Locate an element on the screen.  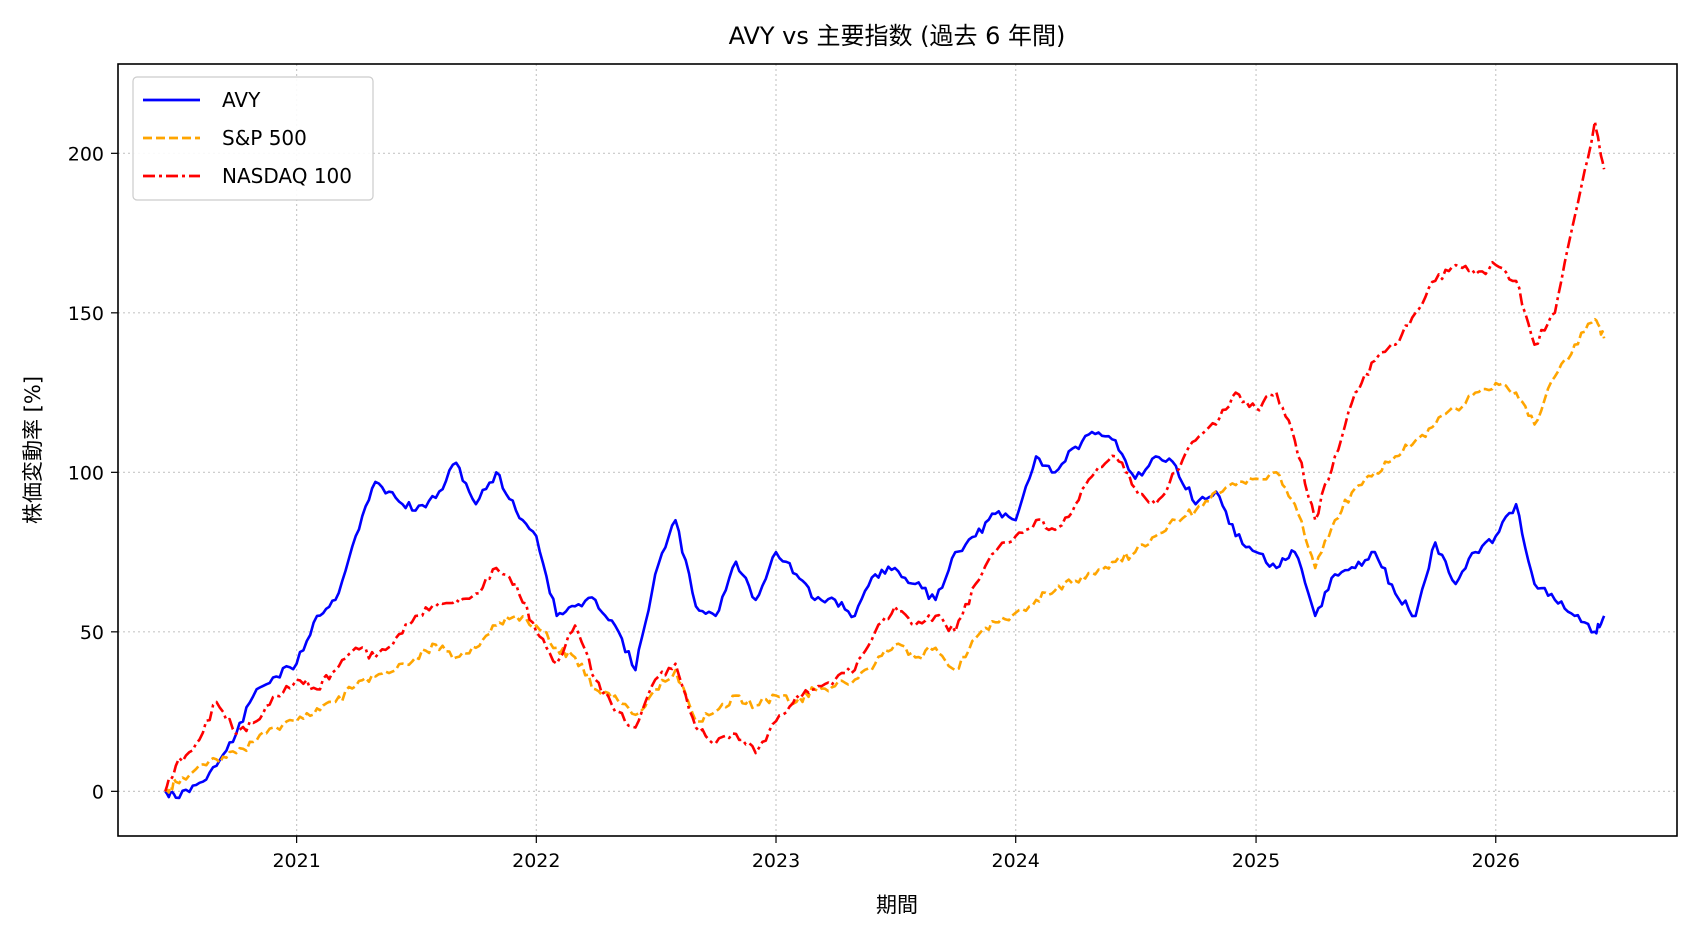
legend-label: AVY is located at coordinates (241, 100).